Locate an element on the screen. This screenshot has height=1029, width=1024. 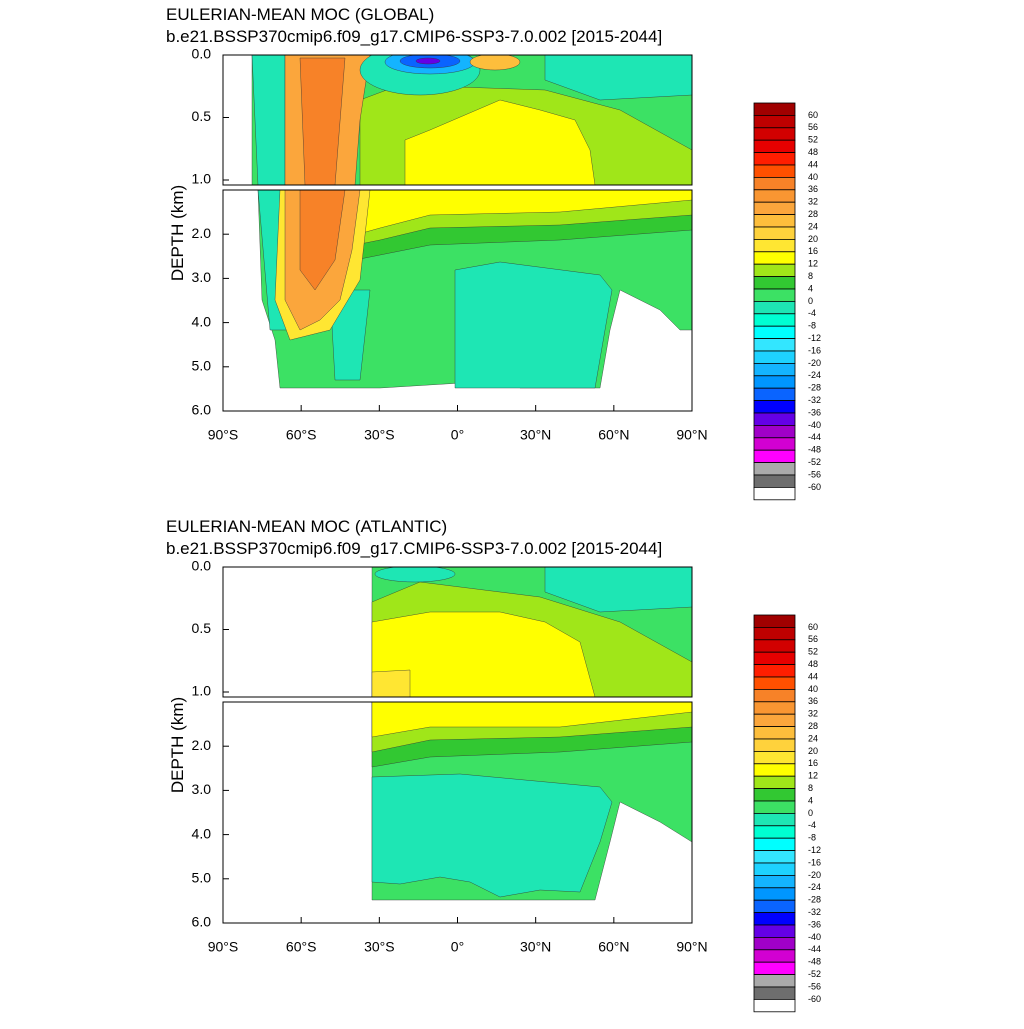
colorbar-label: -40 is located at coordinates (814, 937).